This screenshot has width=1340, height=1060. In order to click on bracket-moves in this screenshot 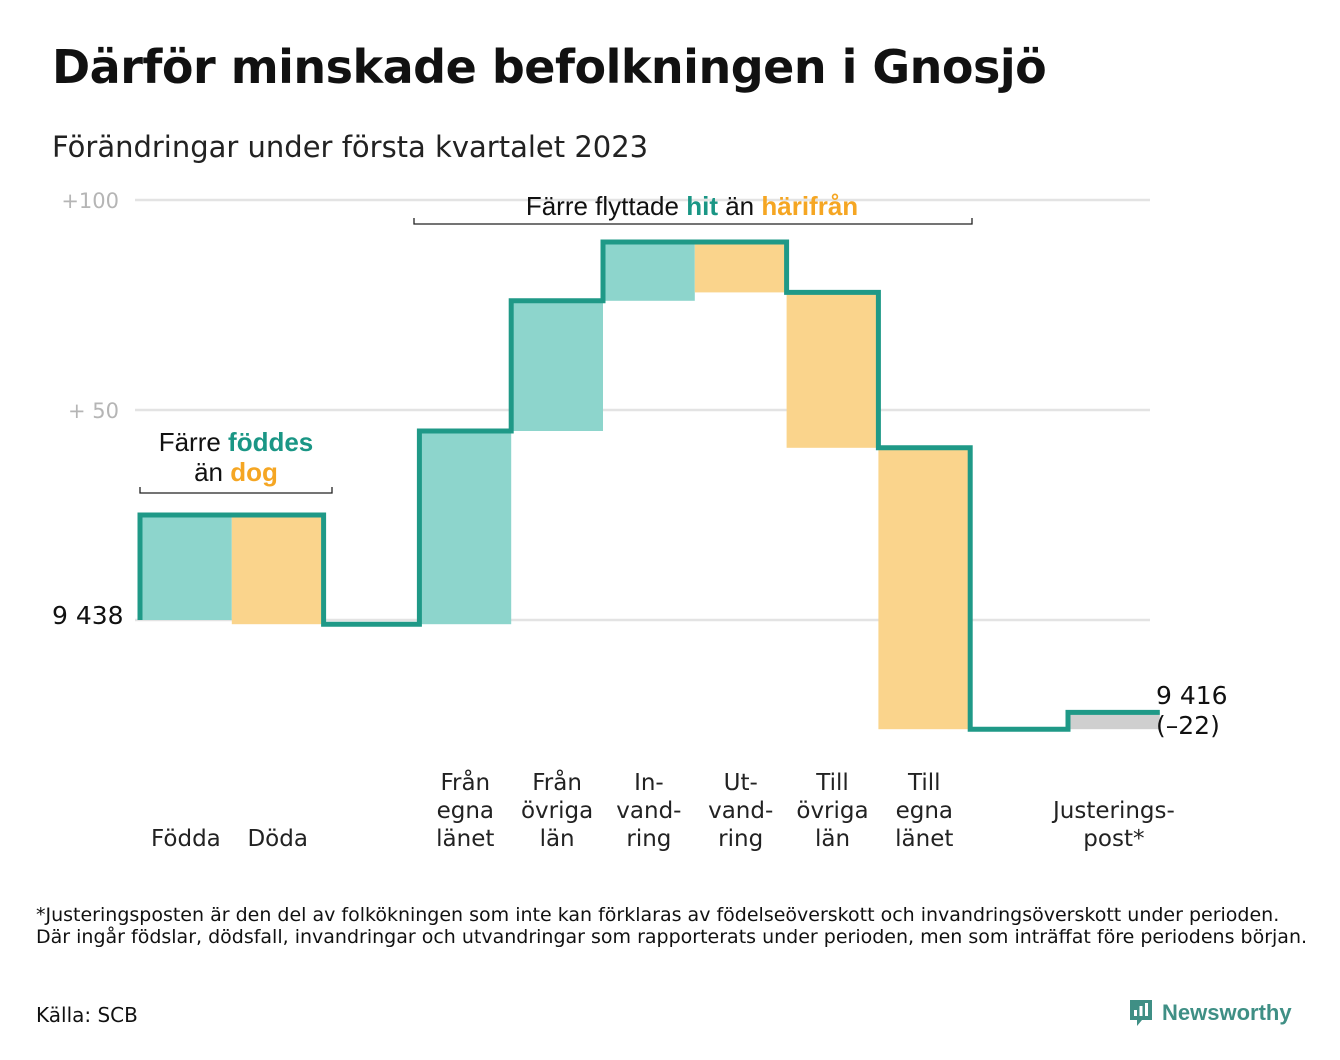, I will do `click(693, 221)`.